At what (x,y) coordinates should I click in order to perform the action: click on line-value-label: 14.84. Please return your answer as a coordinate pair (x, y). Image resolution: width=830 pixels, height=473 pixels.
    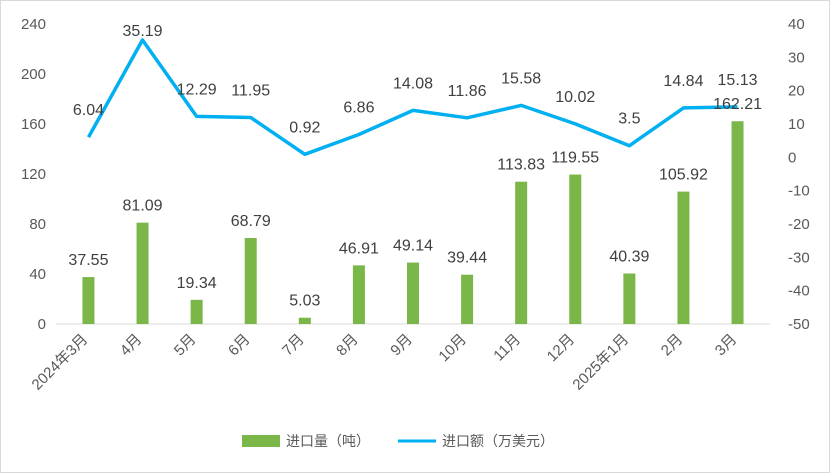
    Looking at the image, I should click on (683, 81).